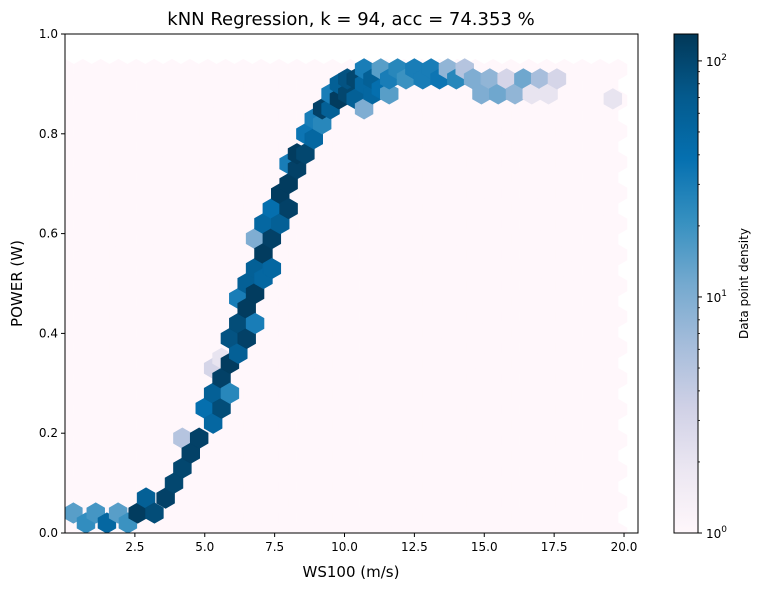  What do you see at coordinates (48, 34) in the screenshot?
I see `y-tick-label: 1.0` at bounding box center [48, 34].